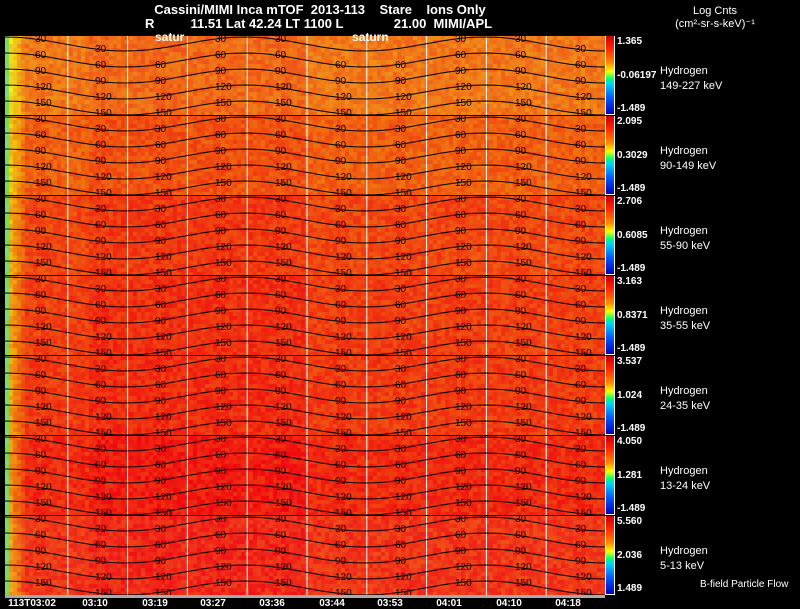  What do you see at coordinates (685, 246) in the screenshot?
I see `energy-range-label: 55-90 keV` at bounding box center [685, 246].